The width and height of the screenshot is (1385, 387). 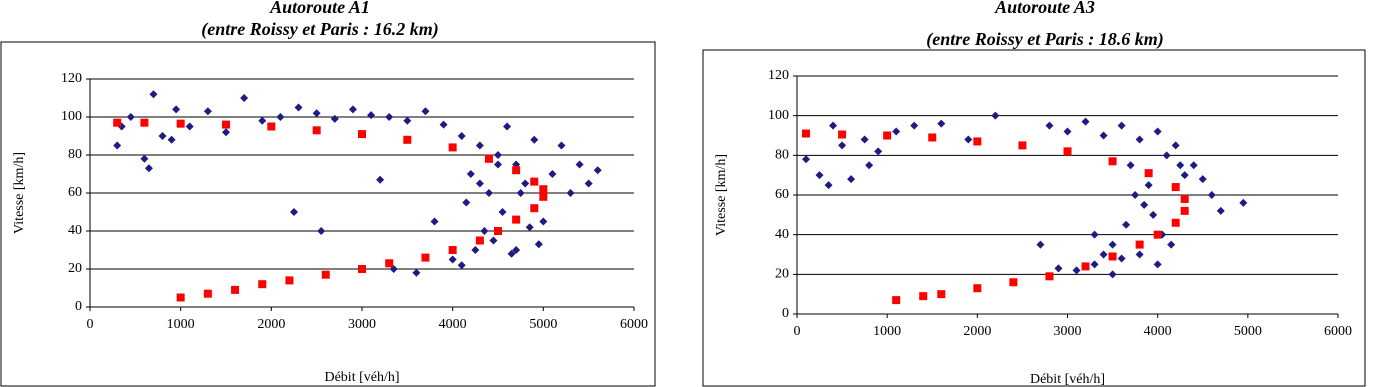 What do you see at coordinates (782, 234) in the screenshot?
I see `y-tick-label: 40` at bounding box center [782, 234].